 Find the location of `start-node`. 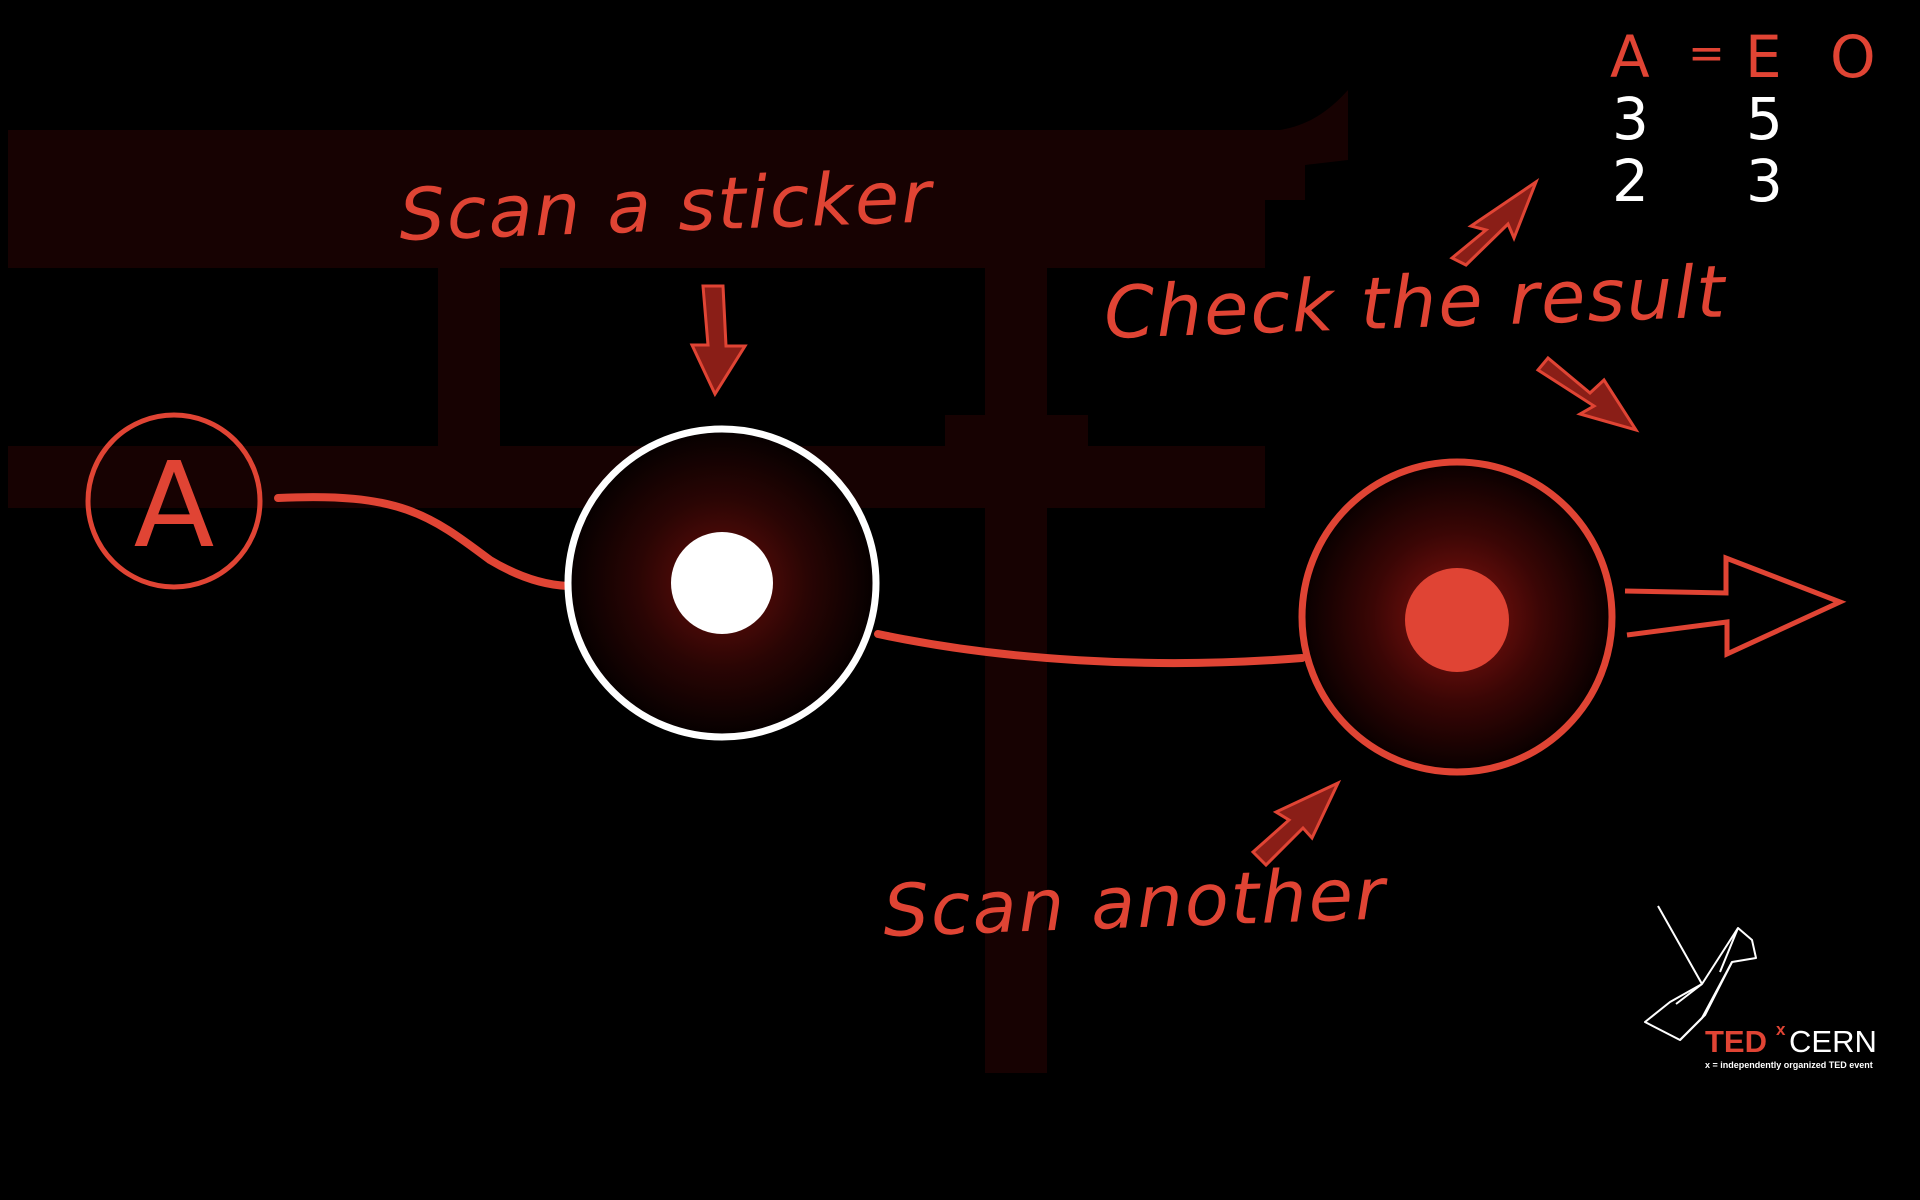

start-node is located at coordinates (174, 501).